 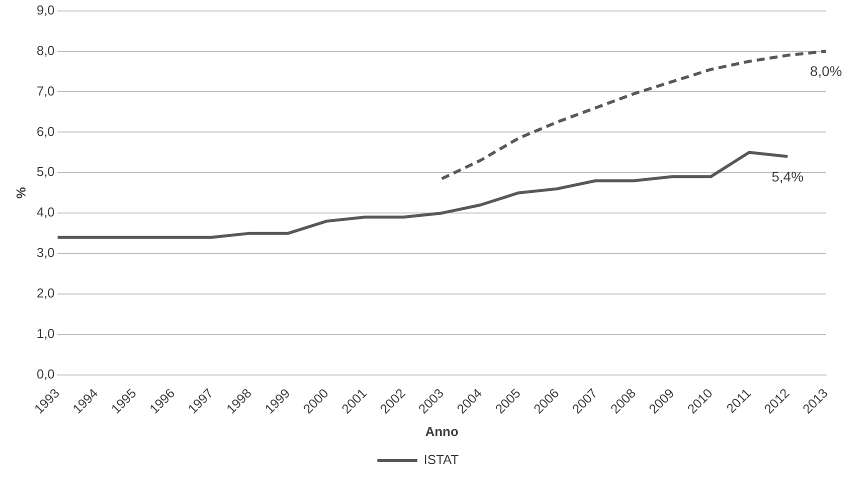 What do you see at coordinates (45, 131) in the screenshot?
I see `y-tick-label: 6,0` at bounding box center [45, 131].